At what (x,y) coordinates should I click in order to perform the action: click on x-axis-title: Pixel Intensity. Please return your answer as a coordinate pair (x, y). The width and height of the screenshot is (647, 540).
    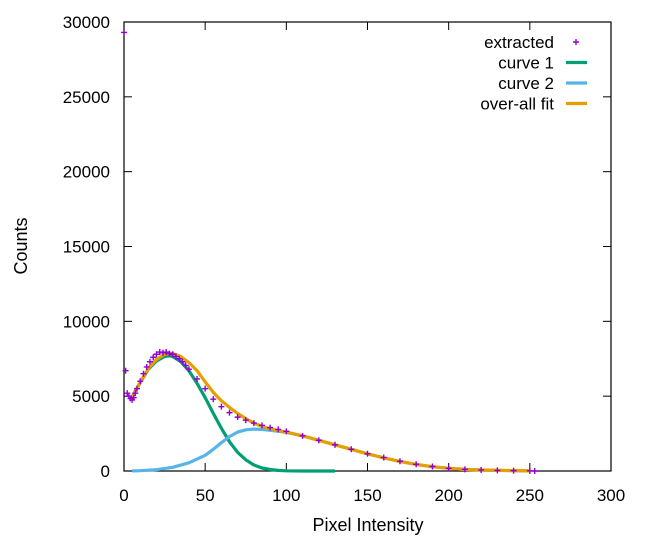
    Looking at the image, I should click on (367, 525).